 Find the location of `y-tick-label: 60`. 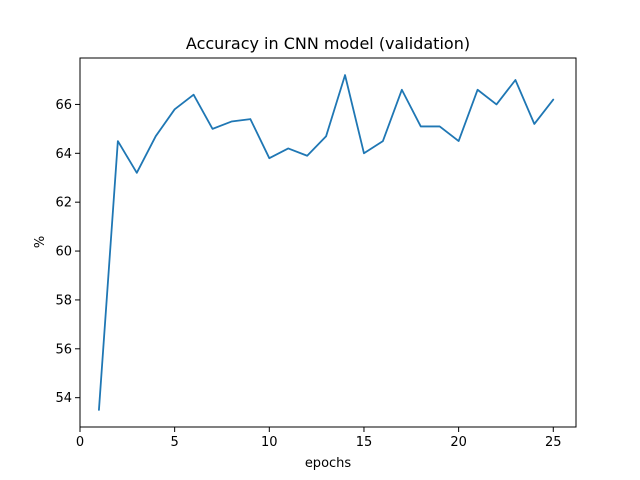

y-tick-label: 60 is located at coordinates (63, 252).